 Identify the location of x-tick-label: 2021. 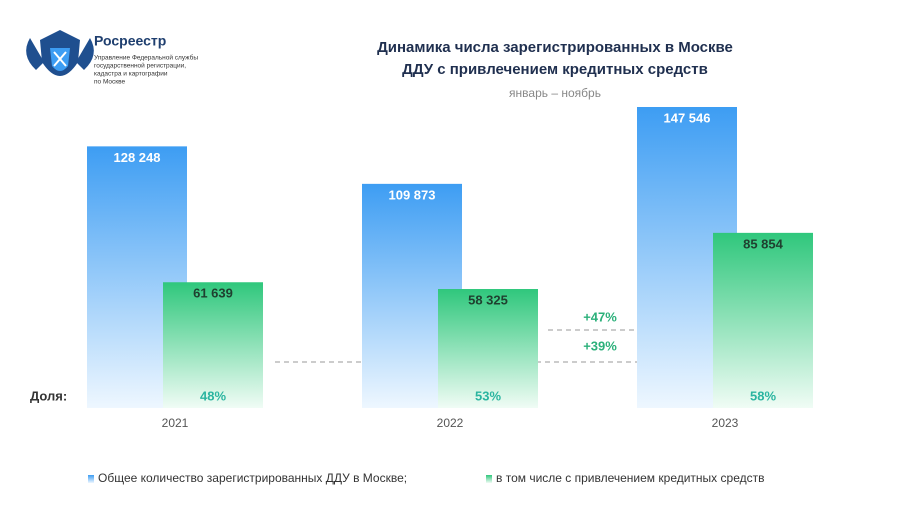
(175, 423).